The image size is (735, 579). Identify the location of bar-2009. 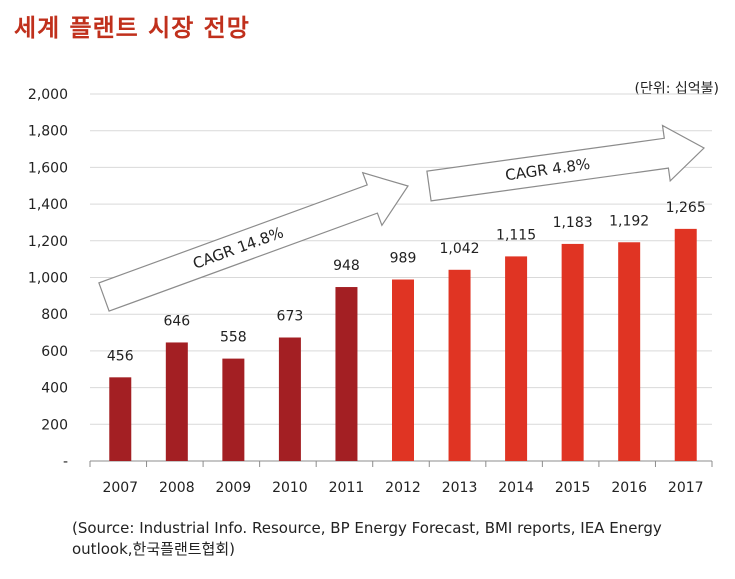
(233, 409).